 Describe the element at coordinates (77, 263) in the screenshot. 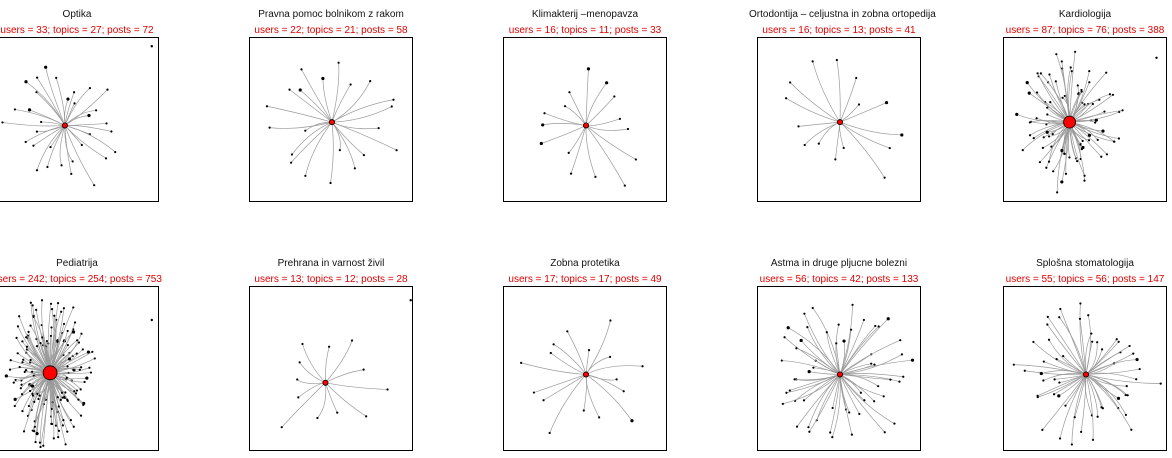

I see `panel-title: Pediatrija` at that location.